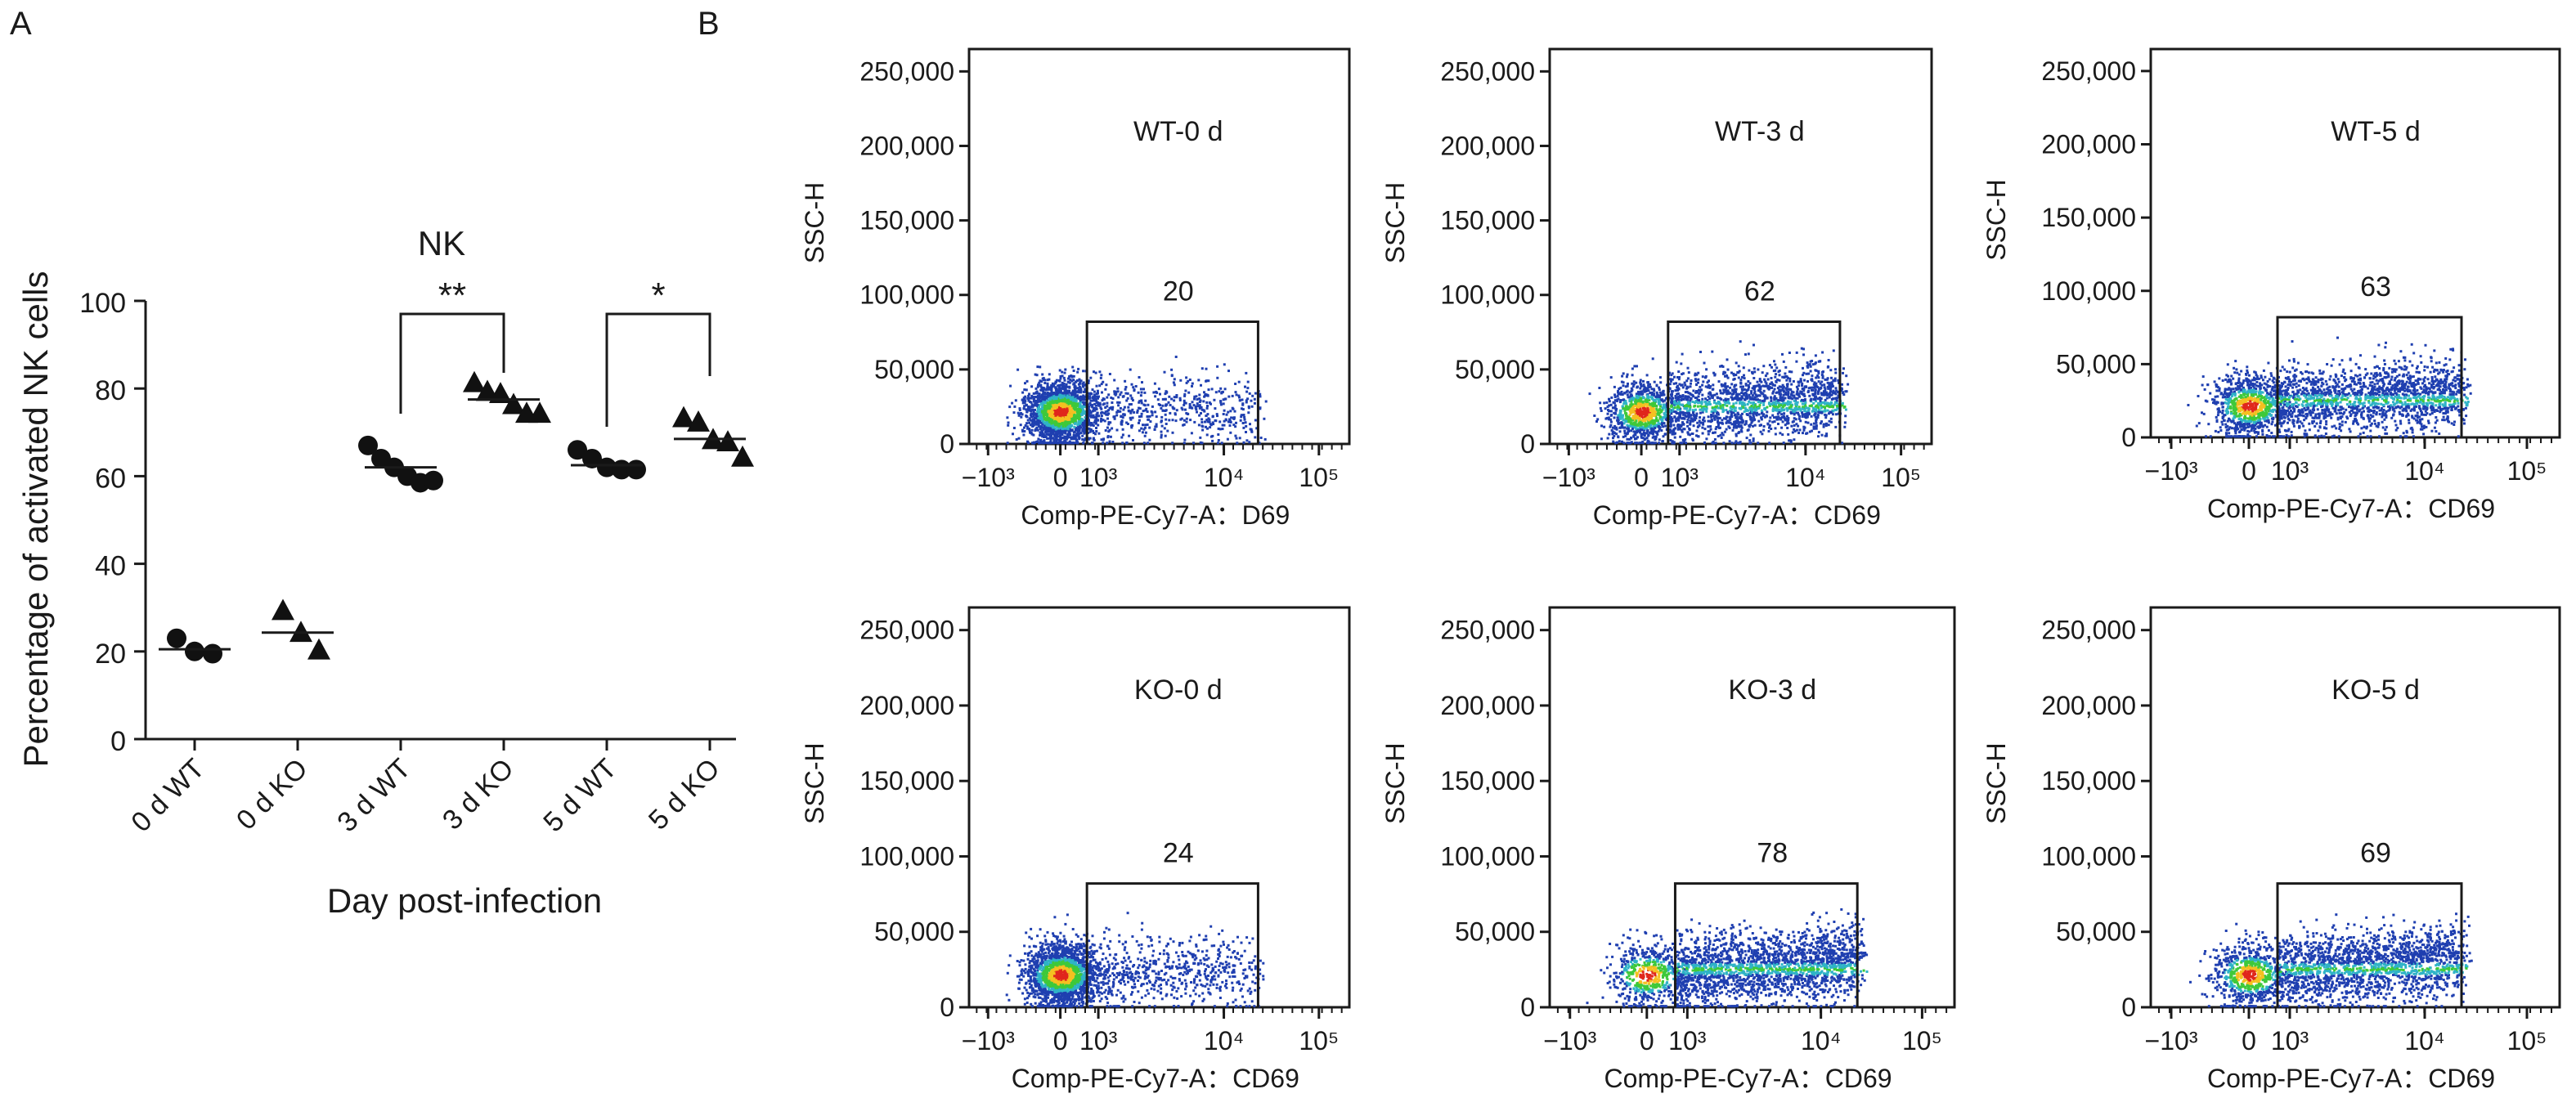 The image size is (2576, 1107). What do you see at coordinates (1098, 477) in the screenshot?
I see `x-tick-label: 10³` at bounding box center [1098, 477].